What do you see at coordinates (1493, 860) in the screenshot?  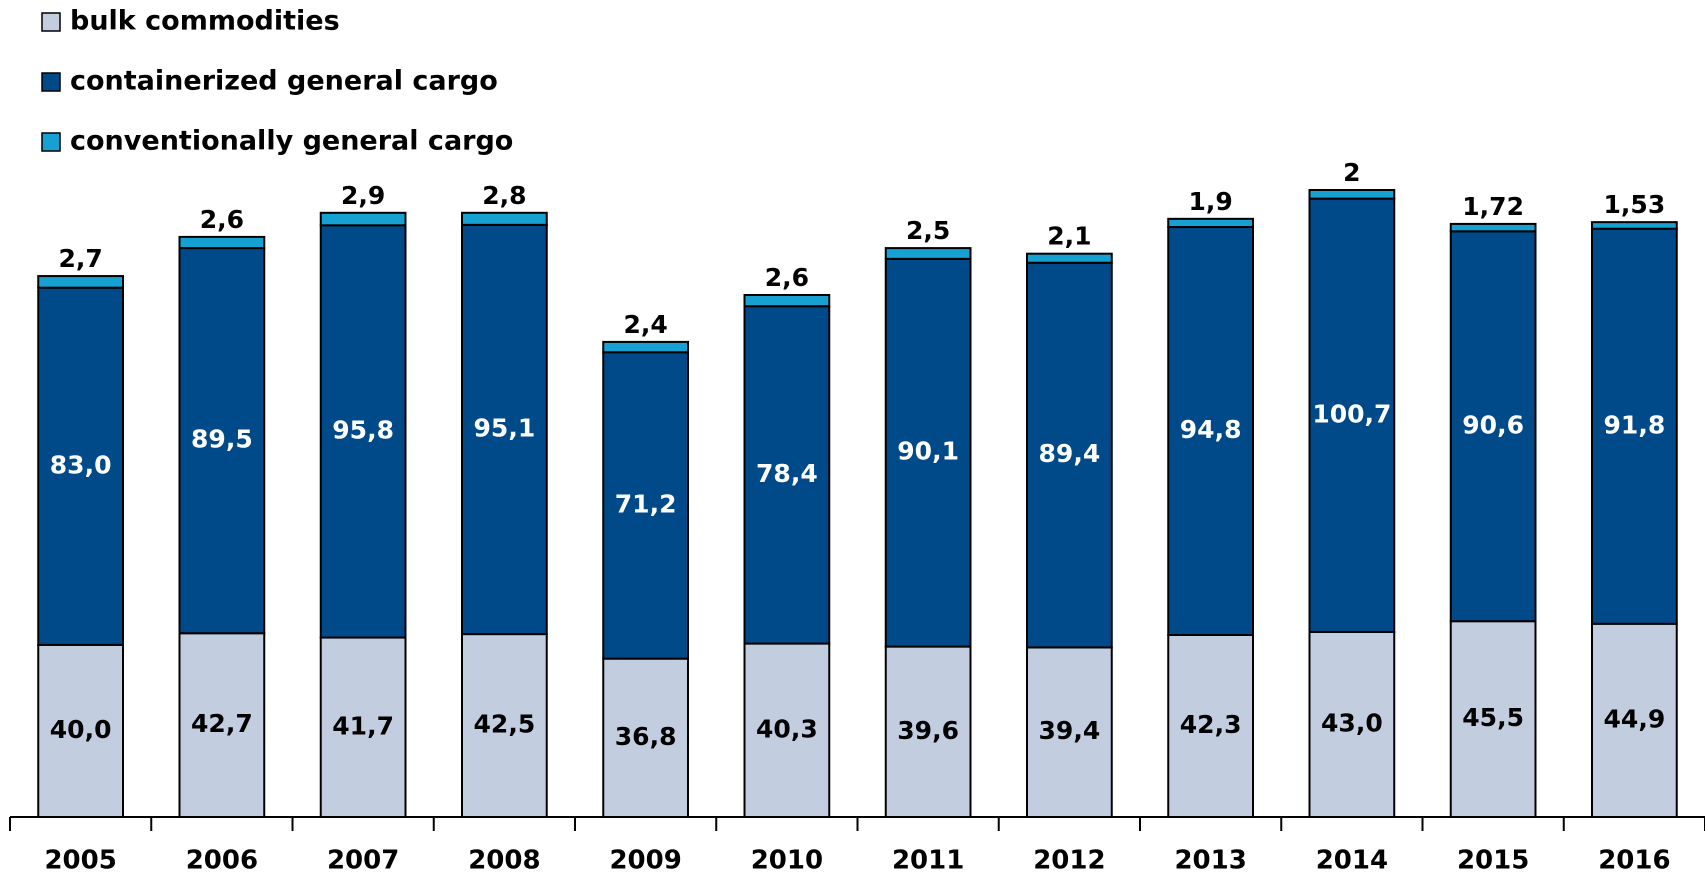 I see `x-tick-label: 2015` at bounding box center [1493, 860].